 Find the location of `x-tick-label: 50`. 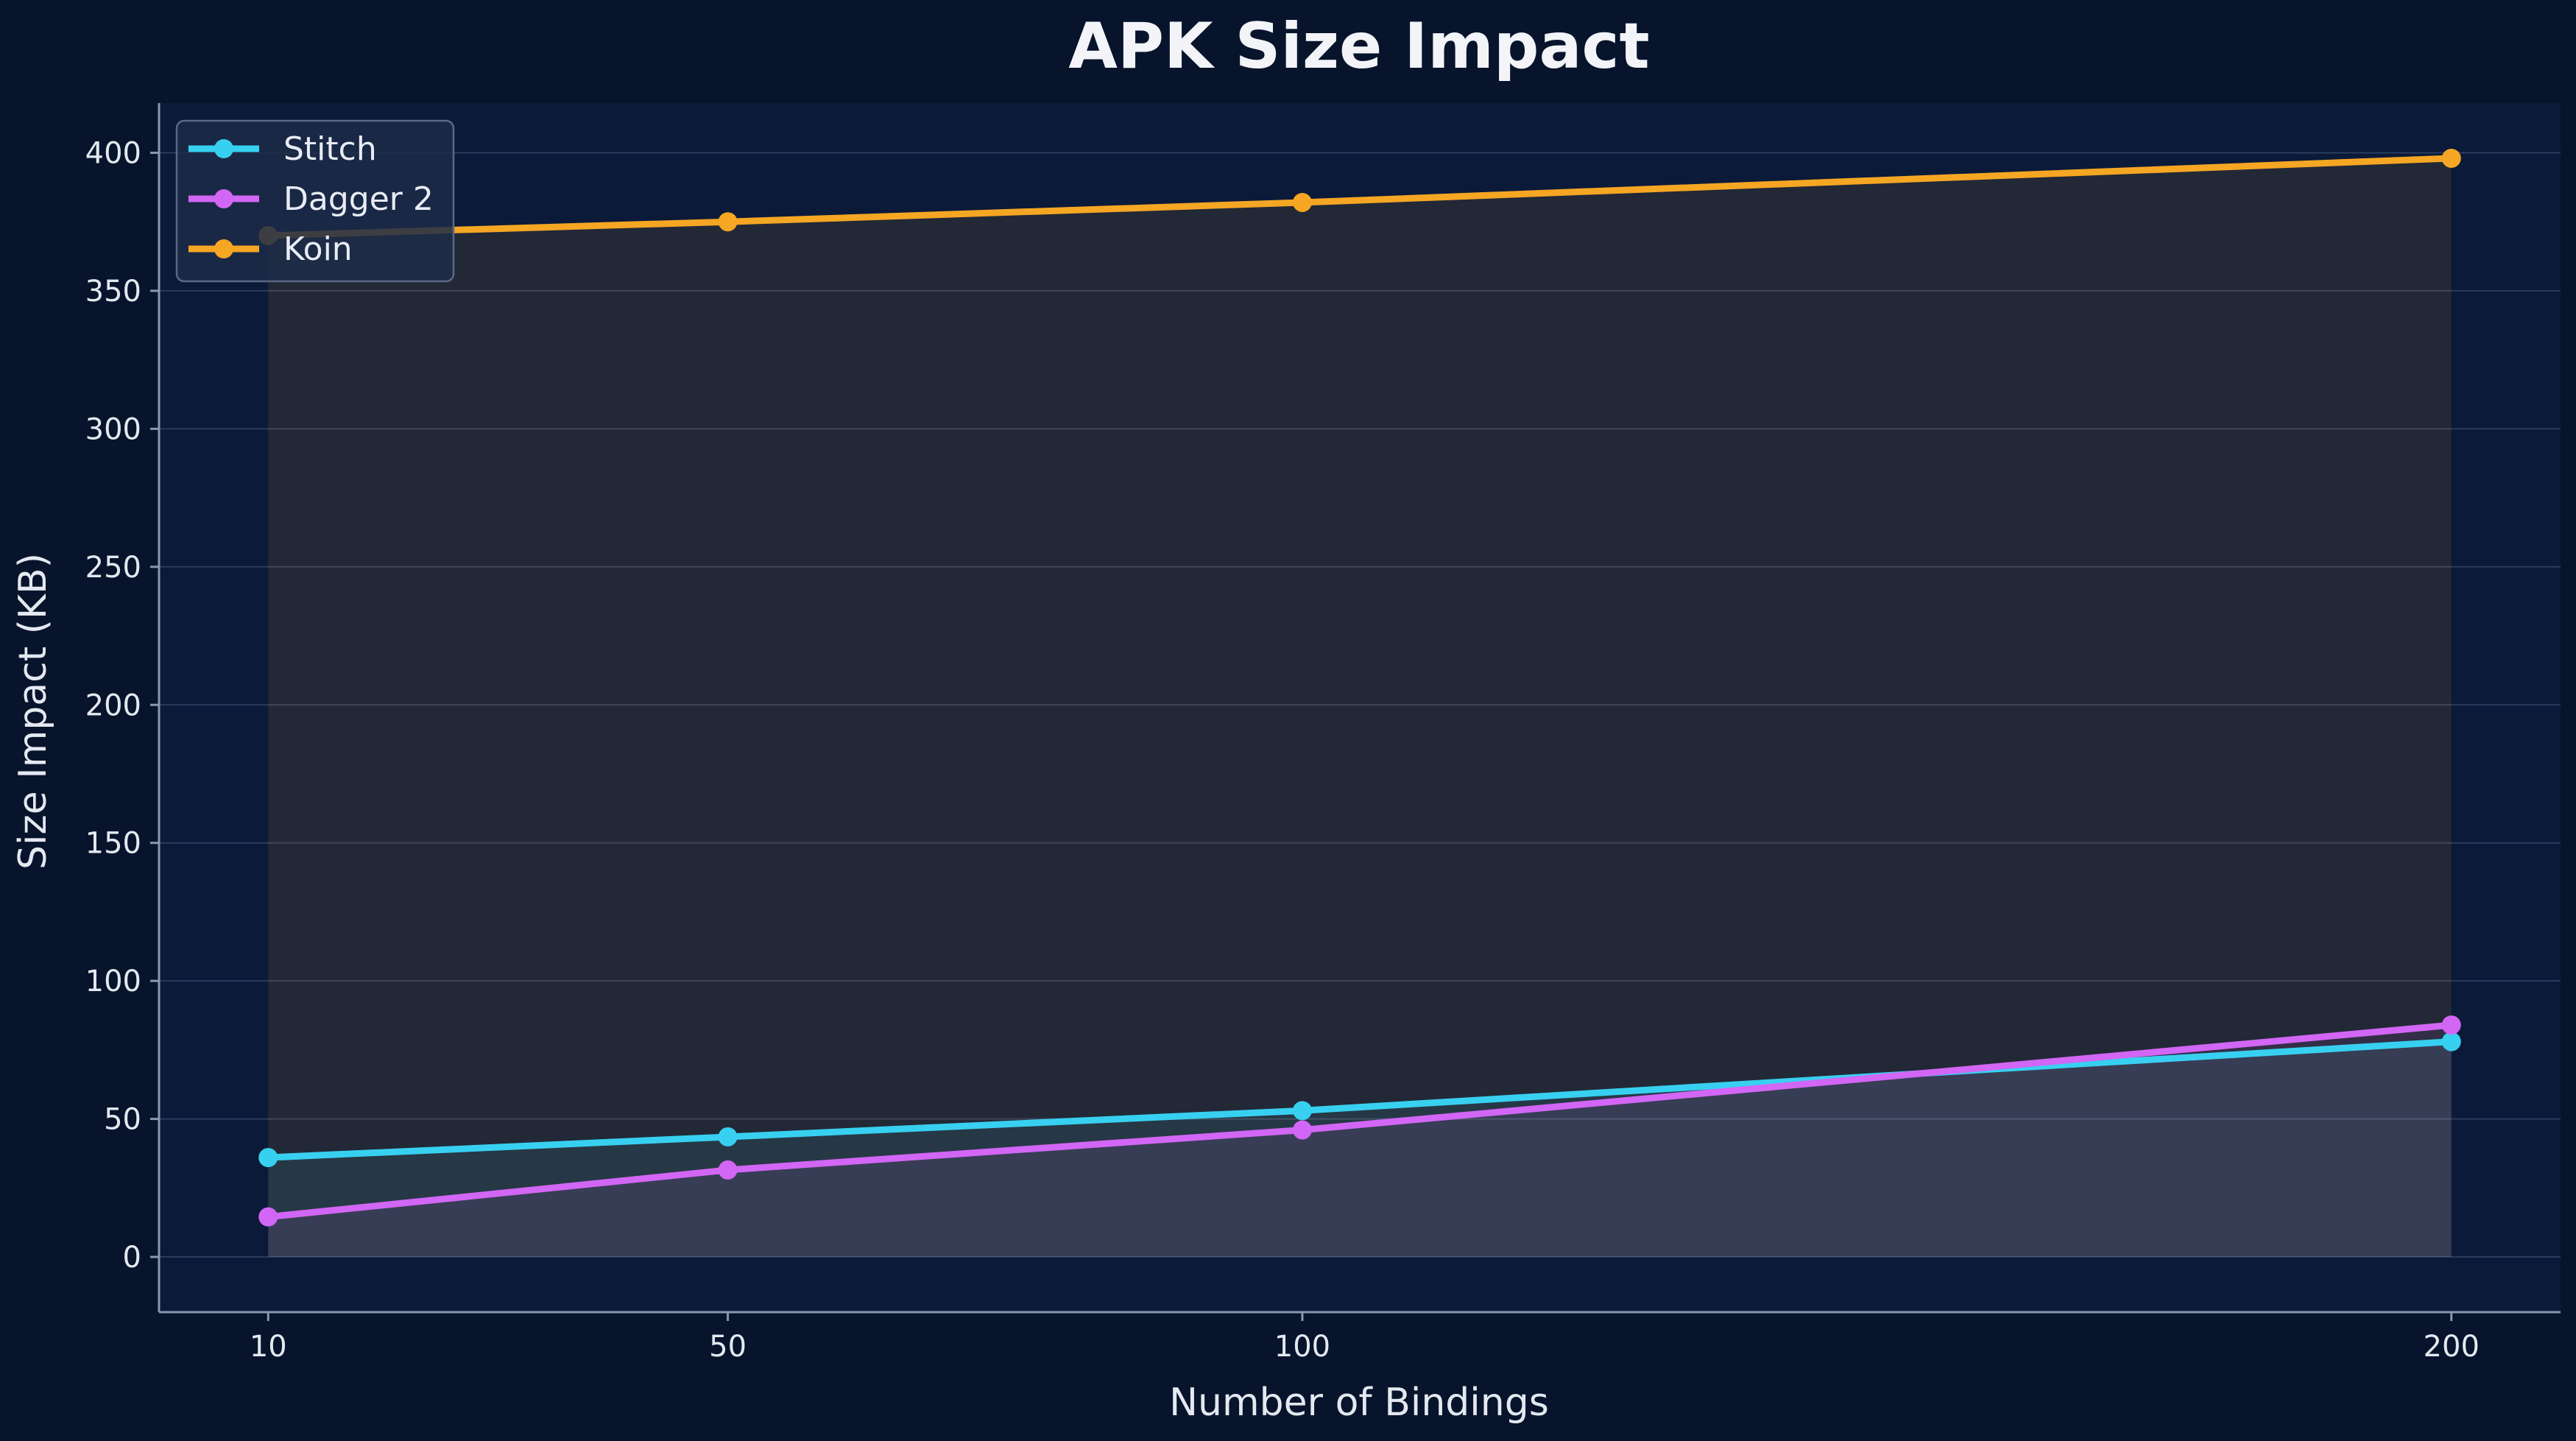

x-tick-label: 50 is located at coordinates (728, 1347).